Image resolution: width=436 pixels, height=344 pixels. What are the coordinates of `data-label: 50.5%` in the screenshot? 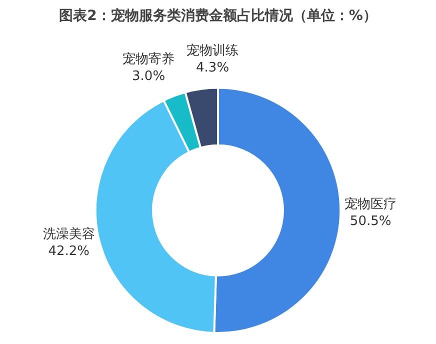 It's located at (371, 222).